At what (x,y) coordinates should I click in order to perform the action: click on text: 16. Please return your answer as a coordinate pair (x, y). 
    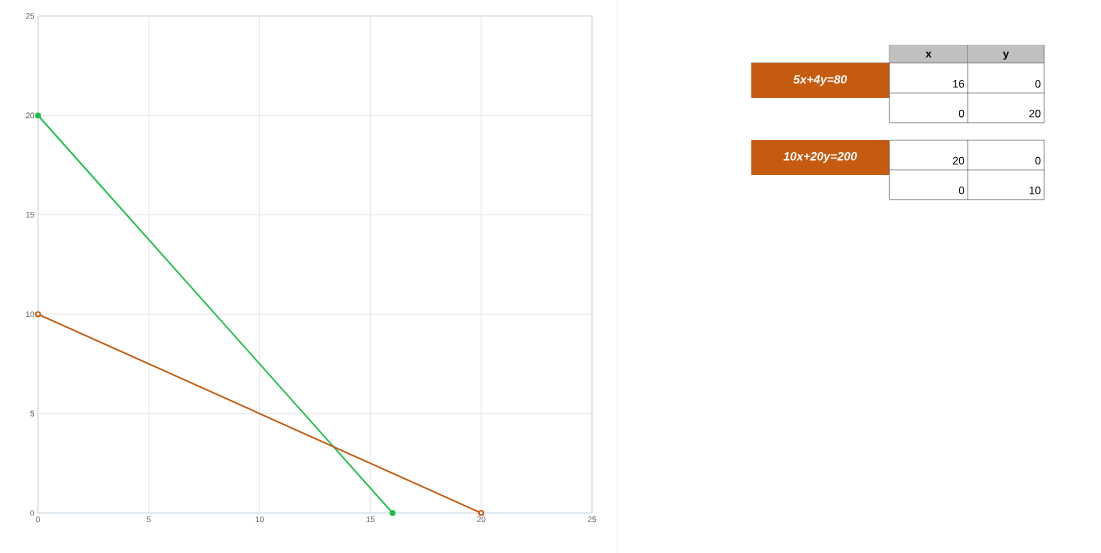
    Looking at the image, I should click on (959, 83).